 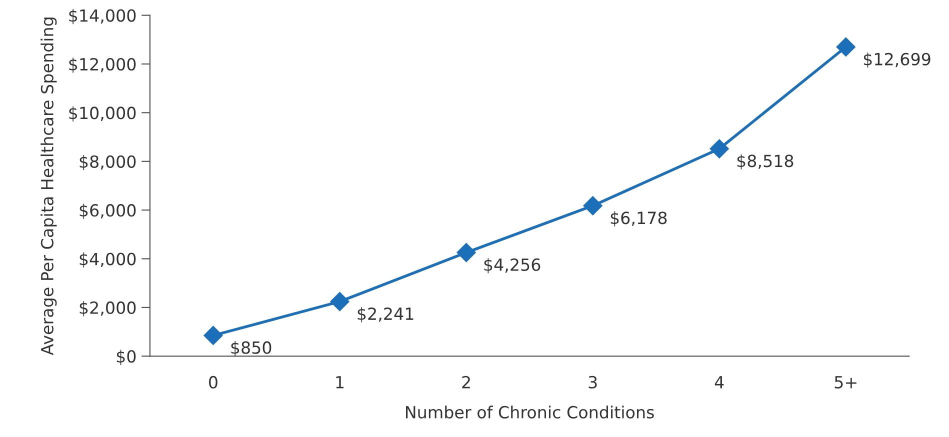 I want to click on x-tick-label: 5+, so click(x=845, y=382).